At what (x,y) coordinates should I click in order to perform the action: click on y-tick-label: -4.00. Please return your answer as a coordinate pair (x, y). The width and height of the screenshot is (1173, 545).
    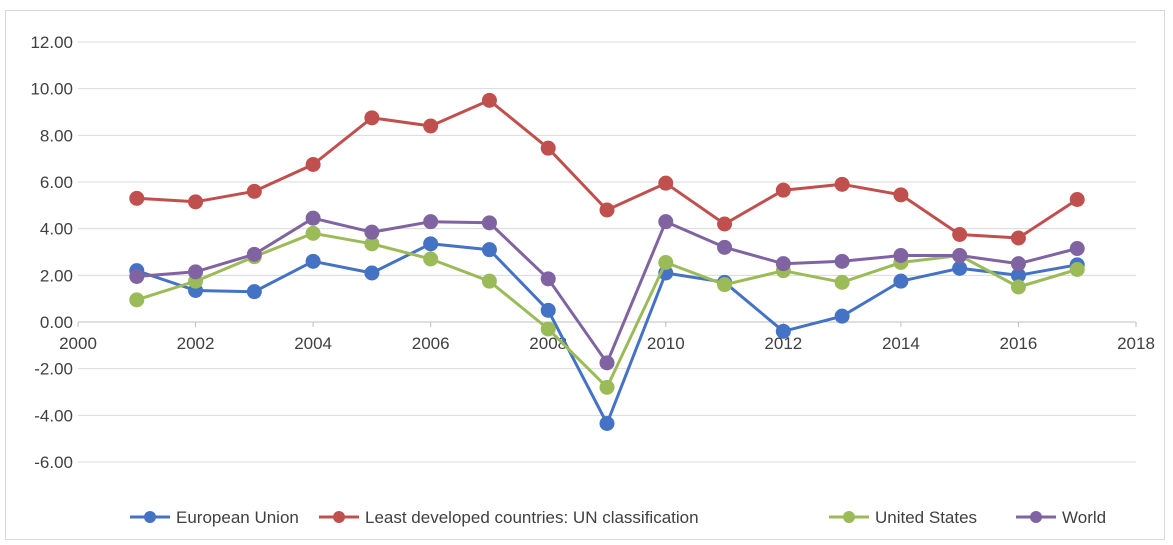
    Looking at the image, I should click on (53, 415).